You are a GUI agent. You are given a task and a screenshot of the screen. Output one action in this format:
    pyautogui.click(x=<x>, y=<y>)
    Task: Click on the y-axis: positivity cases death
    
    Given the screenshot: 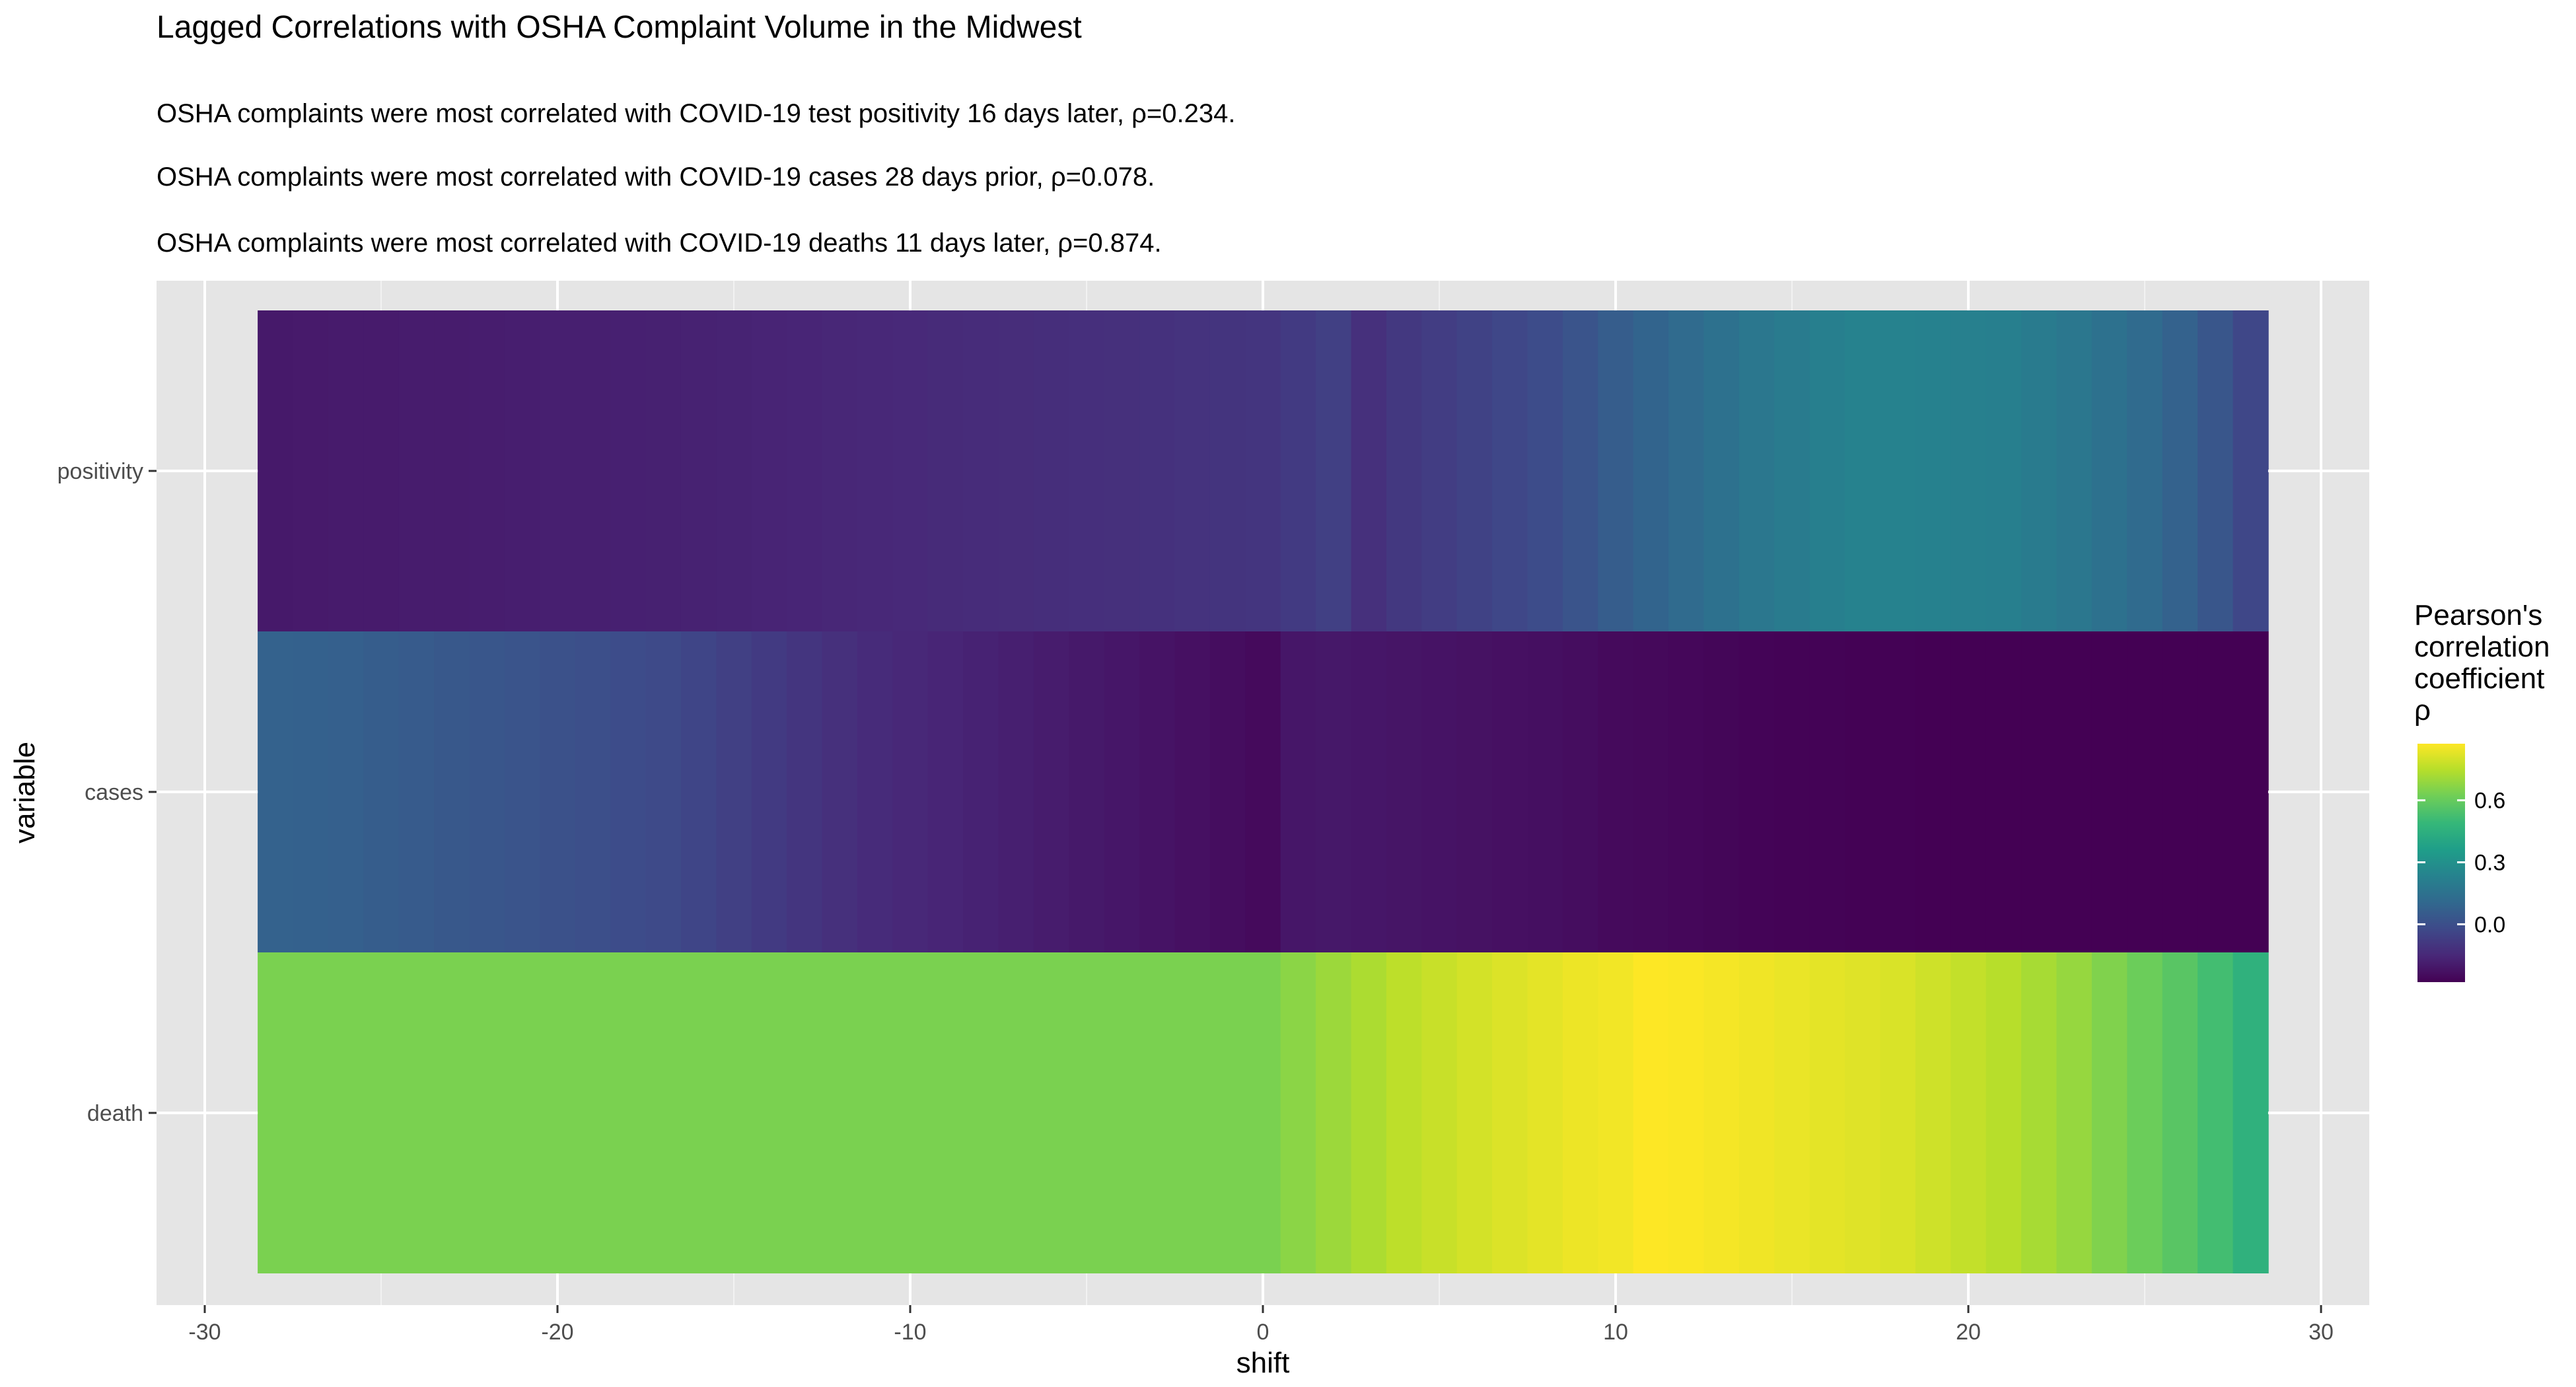 What is the action you would take?
    pyautogui.click(x=107, y=792)
    